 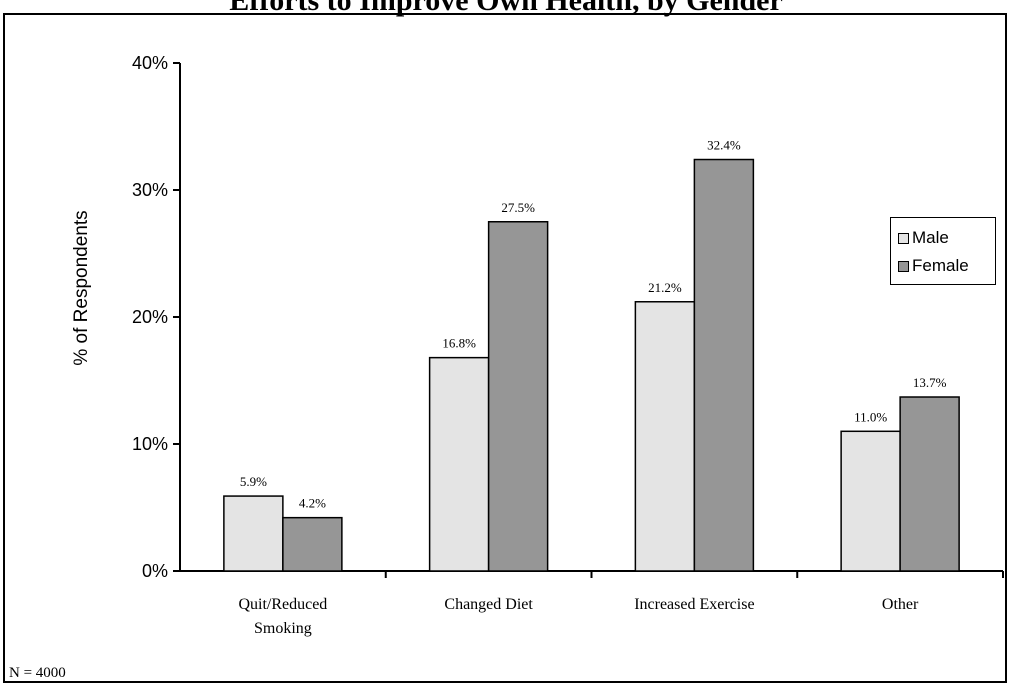 I want to click on y-tick-label: 30%, so click(x=150, y=190).